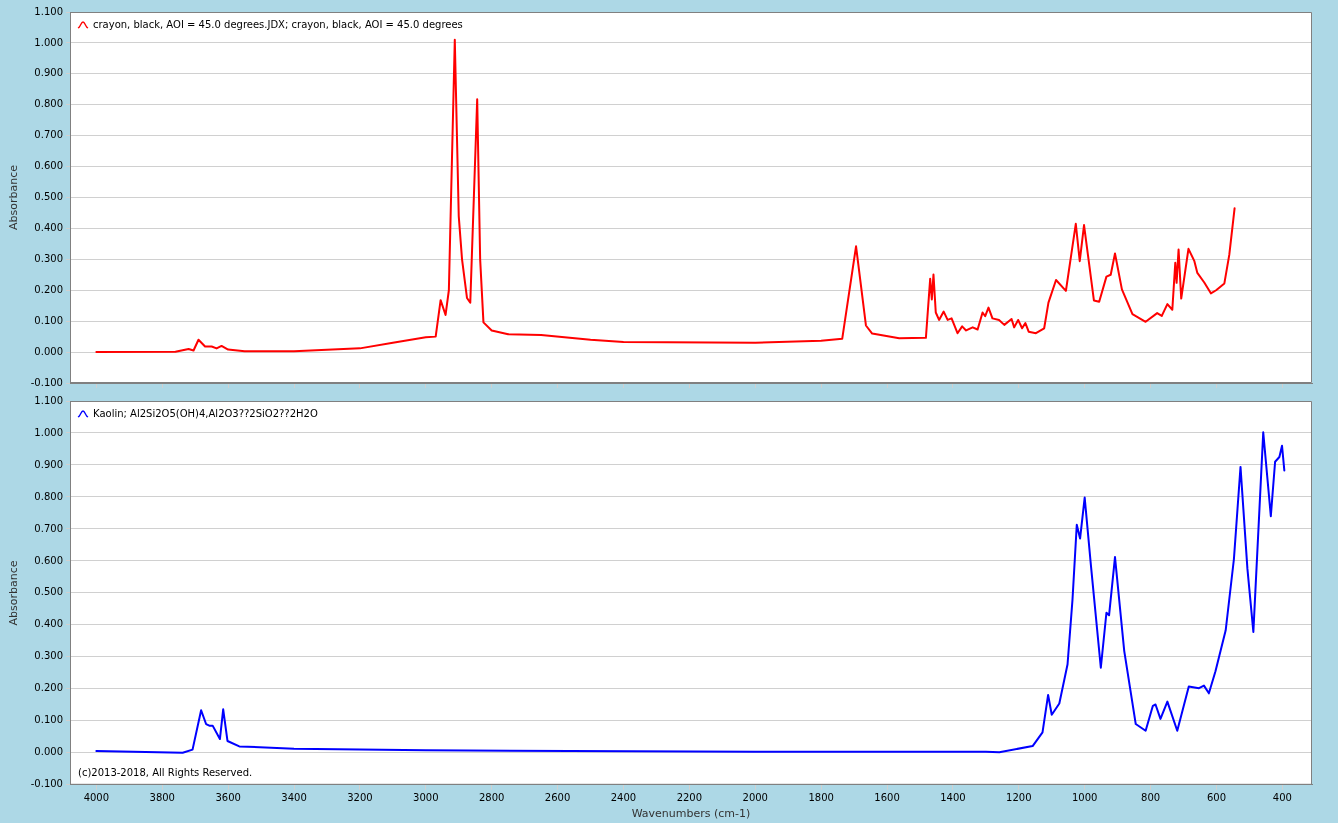 This screenshot has height=823, width=1338. I want to click on x-tick-label: 1600, so click(887, 798).